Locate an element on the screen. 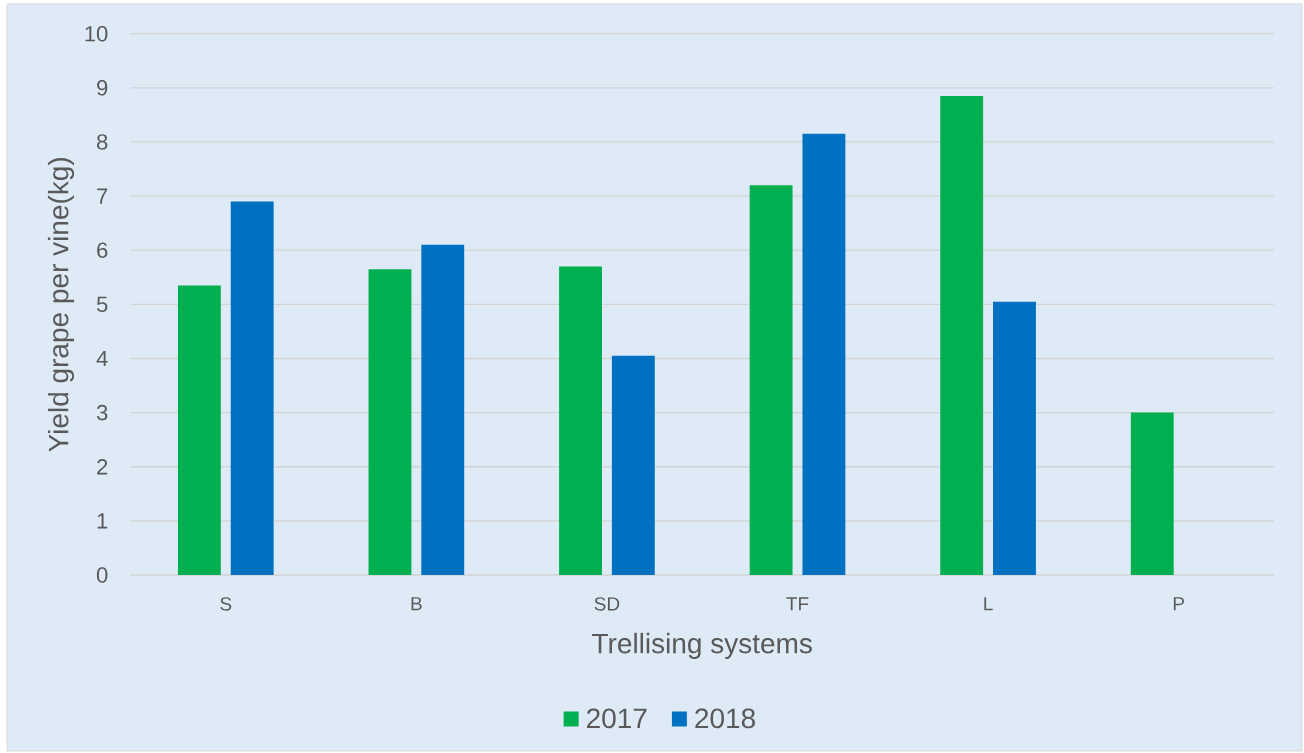 The image size is (1304, 753). y-tick-label: 2 is located at coordinates (102, 467).